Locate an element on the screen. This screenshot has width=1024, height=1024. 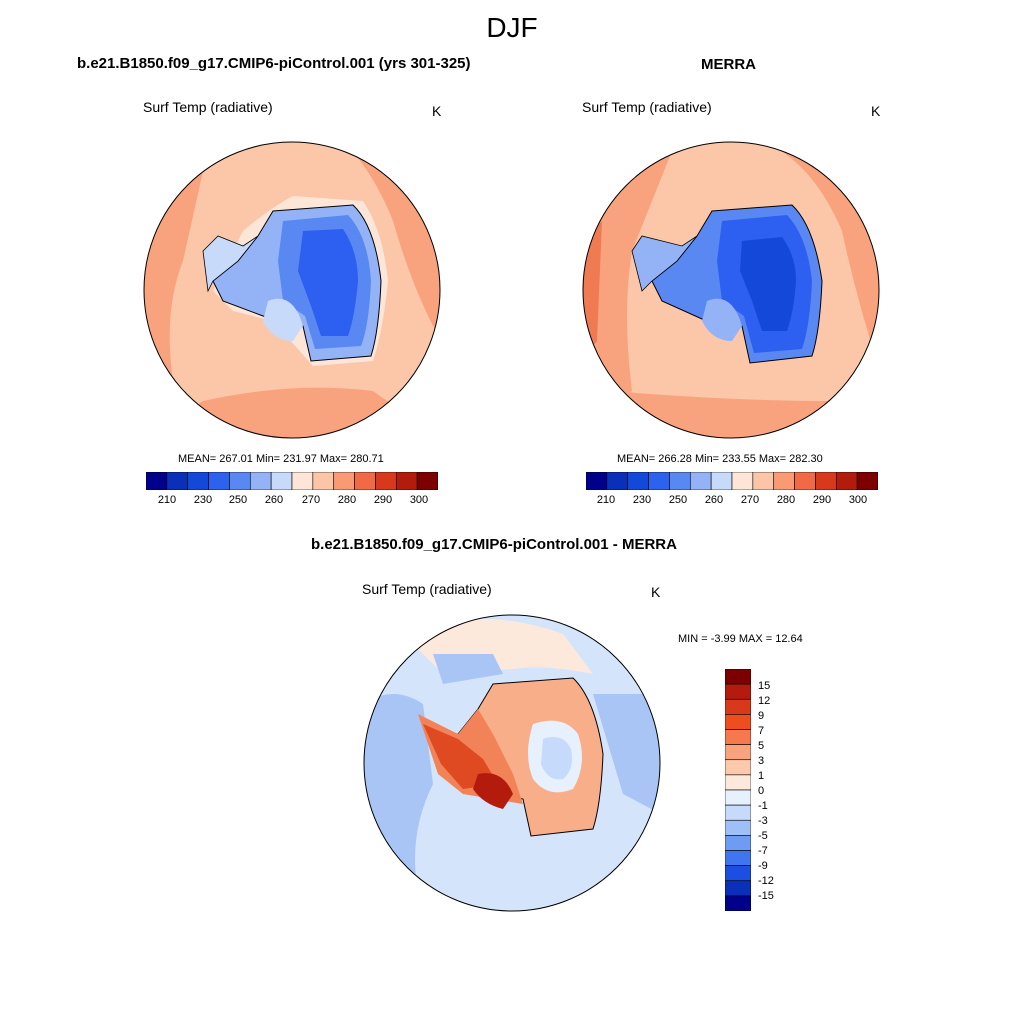
diff-colorbar is located at coordinates (738, 790).